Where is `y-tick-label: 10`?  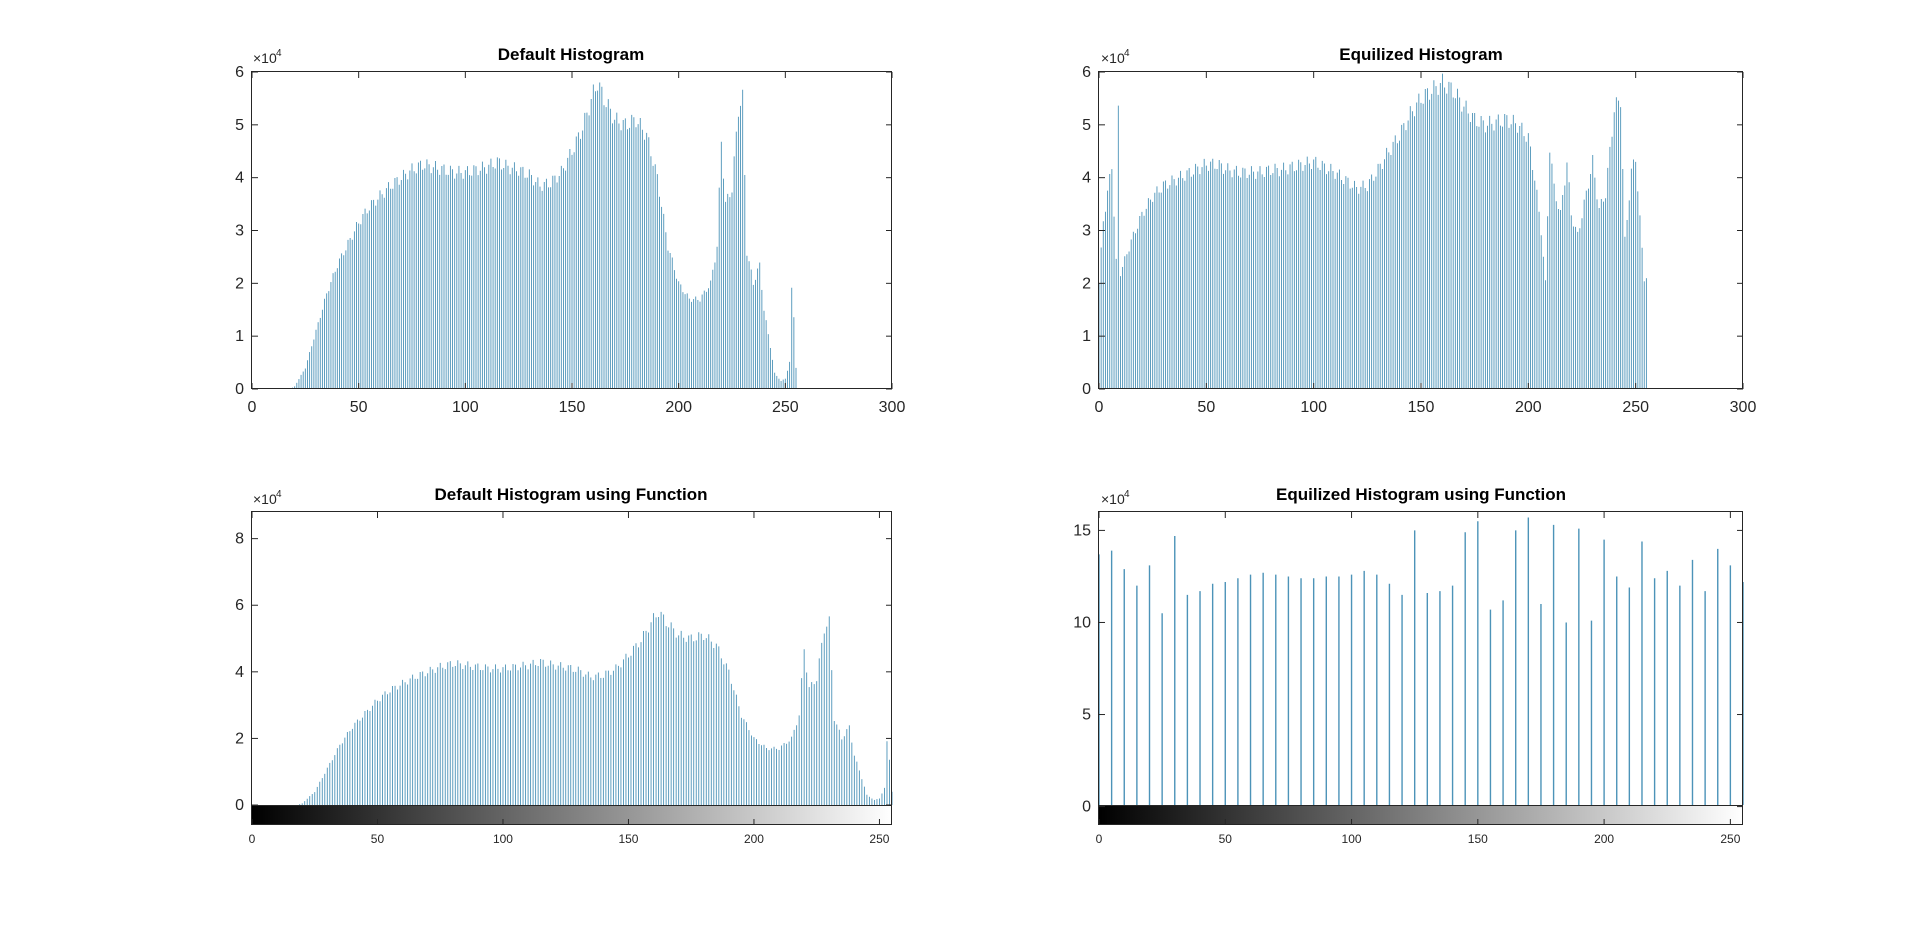 y-tick-label: 10 is located at coordinates (1082, 622).